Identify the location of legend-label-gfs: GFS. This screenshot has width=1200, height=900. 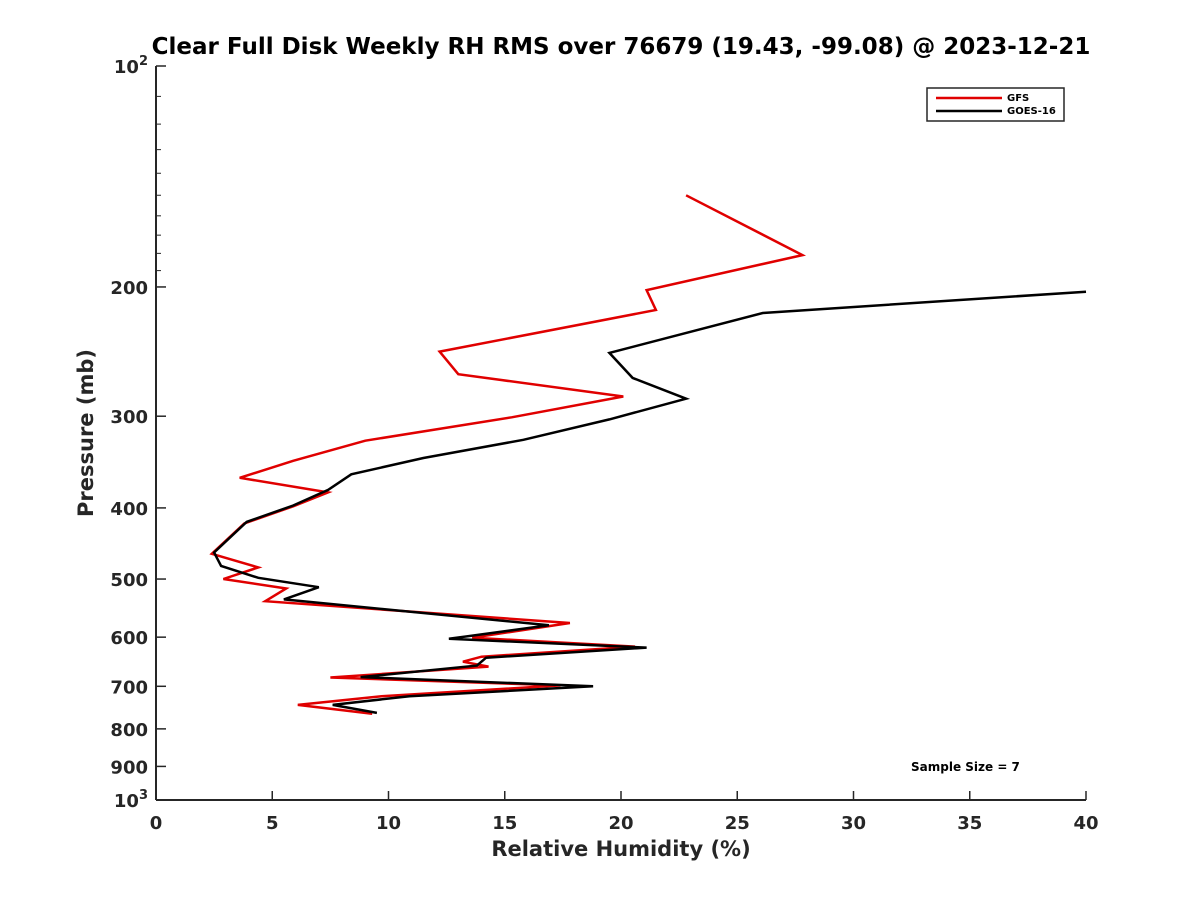
(1018, 98).